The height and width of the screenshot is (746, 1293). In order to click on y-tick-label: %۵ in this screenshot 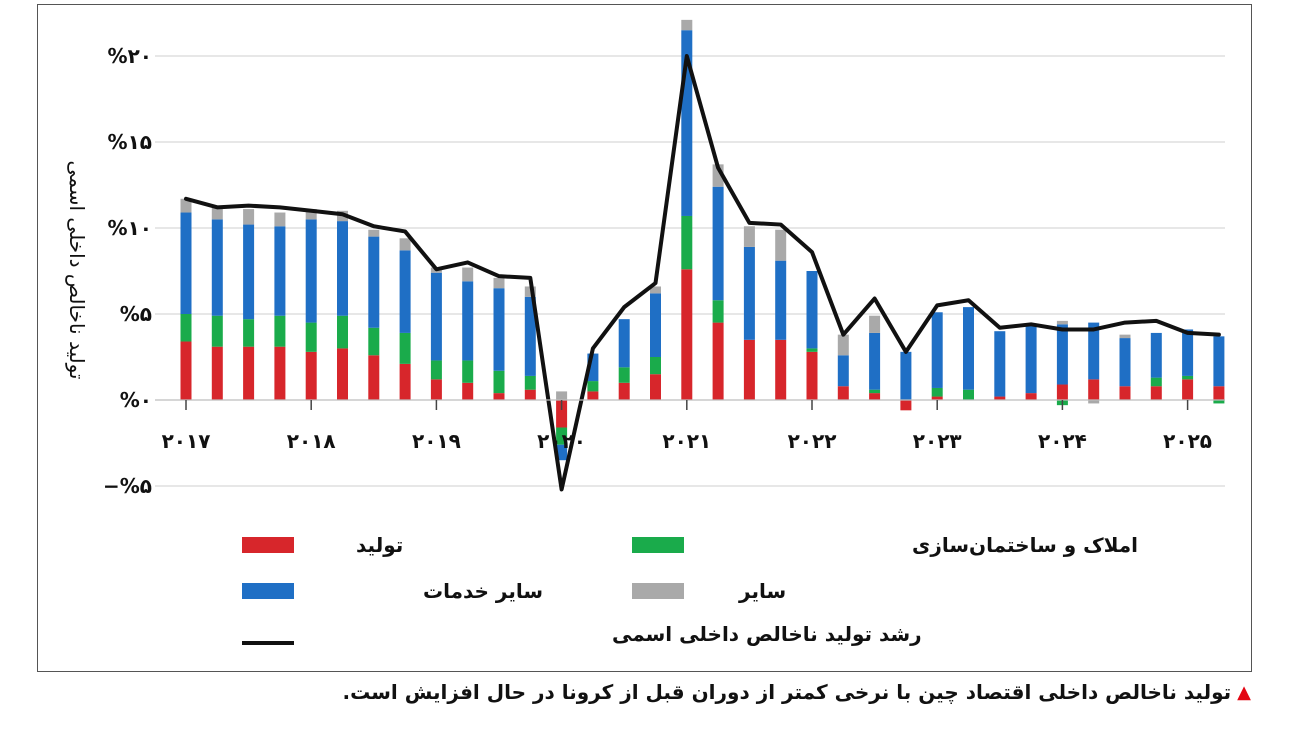, I will do `click(136, 314)`.